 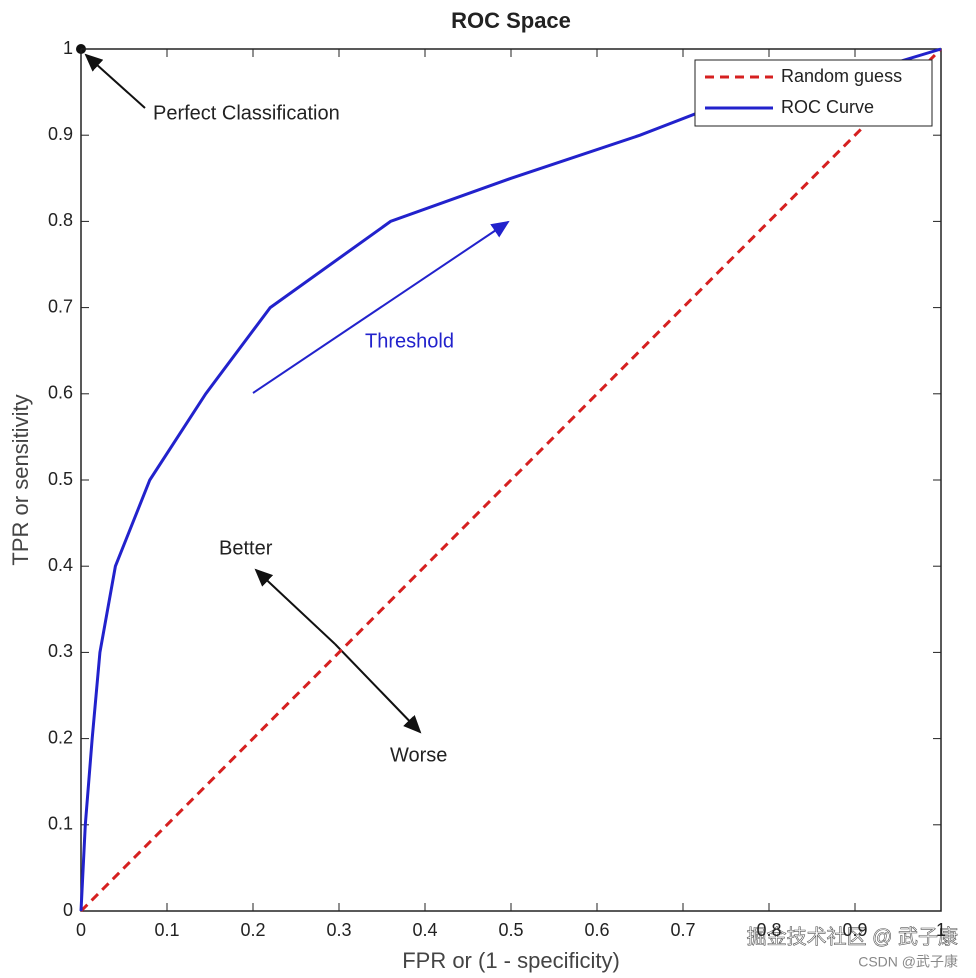 I want to click on legend-label: Random guess, so click(x=841, y=76).